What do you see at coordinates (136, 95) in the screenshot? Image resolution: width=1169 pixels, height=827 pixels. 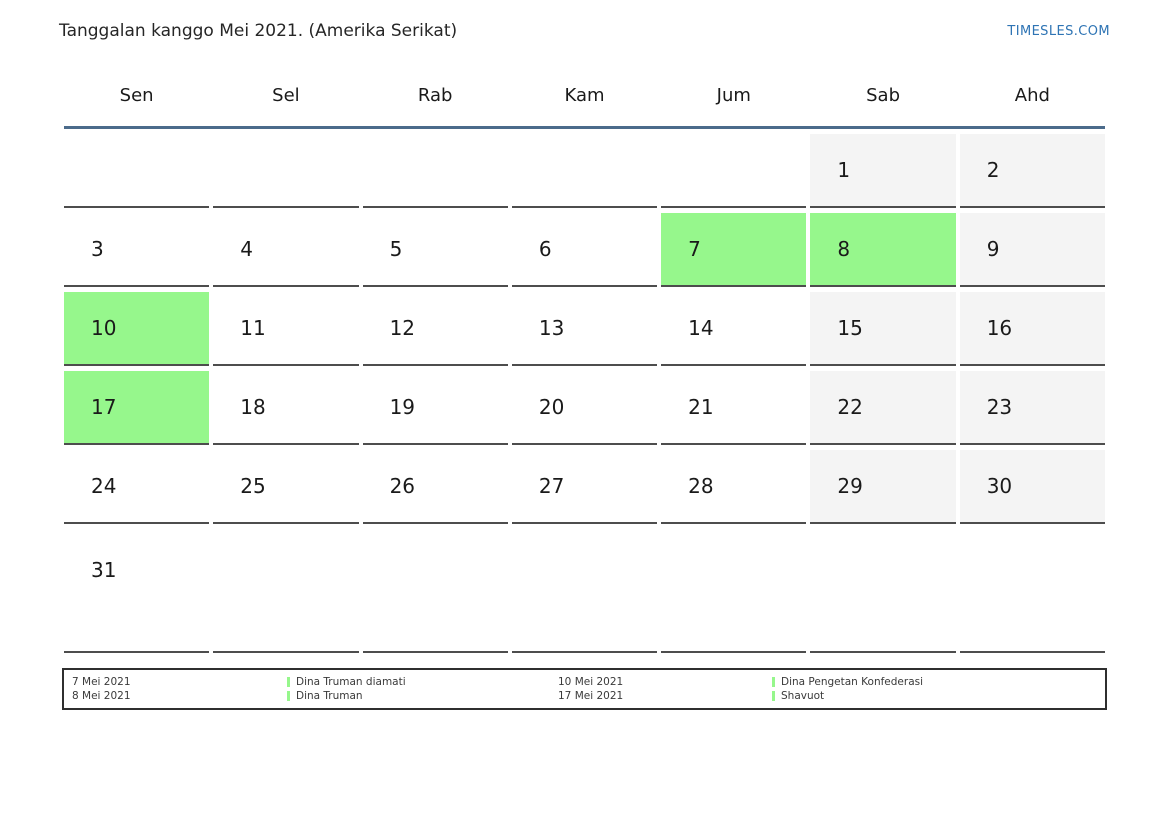 I see `weekday-label-sen: Sen` at bounding box center [136, 95].